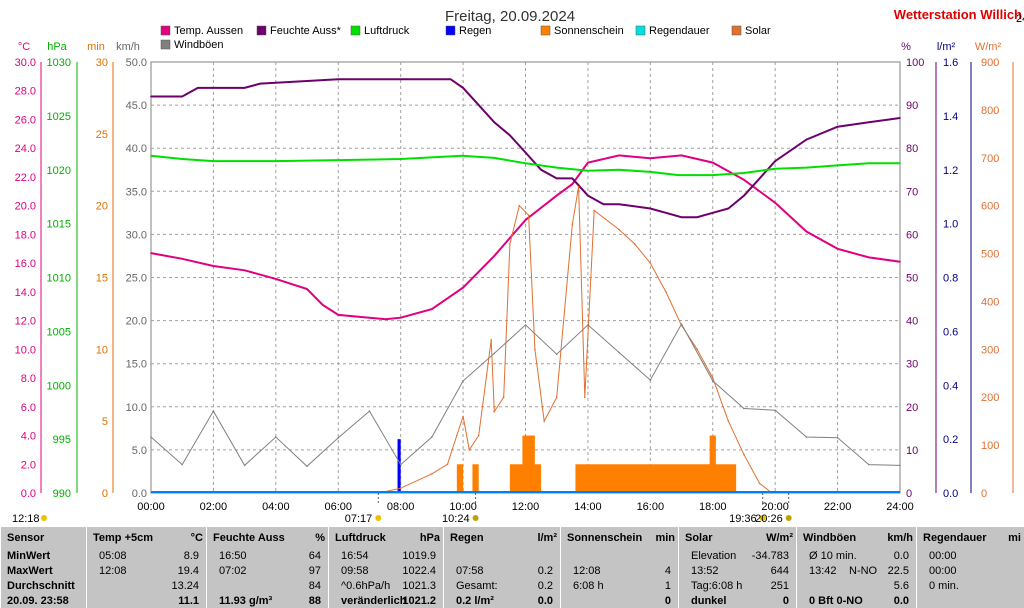 This screenshot has width=1024, height=608. What do you see at coordinates (901, 601) in the screenshot?
I see `stats-cell-value: 0.0` at bounding box center [901, 601].